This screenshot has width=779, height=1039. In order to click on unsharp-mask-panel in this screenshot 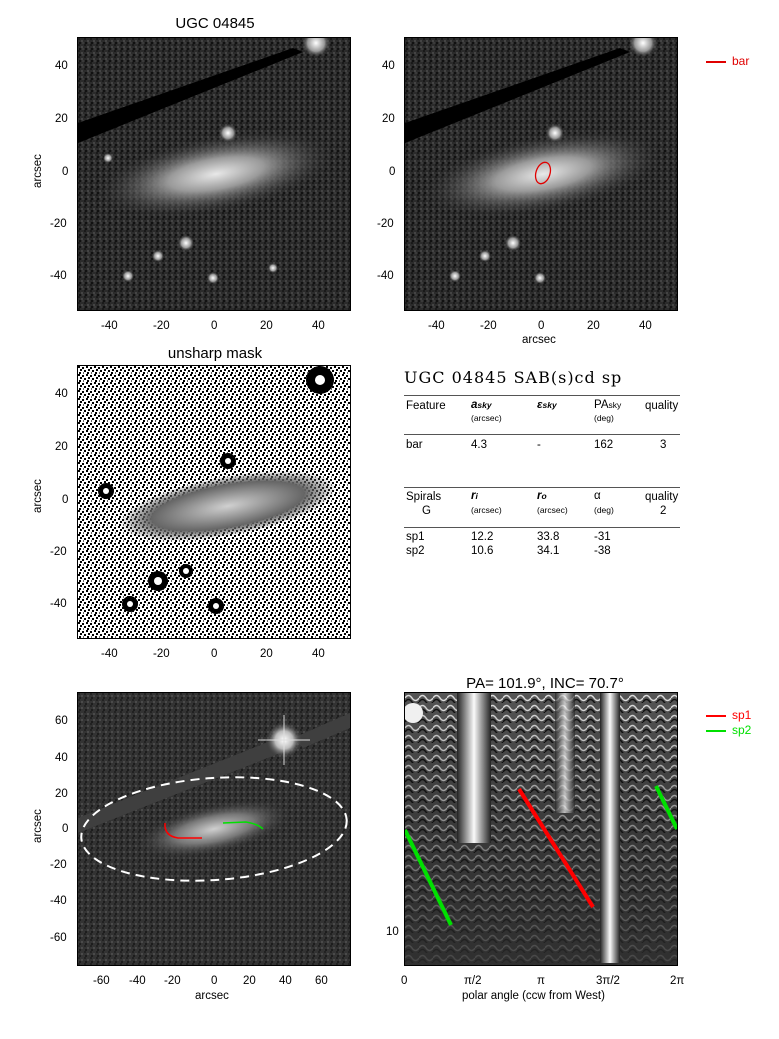, I will do `click(214, 502)`.